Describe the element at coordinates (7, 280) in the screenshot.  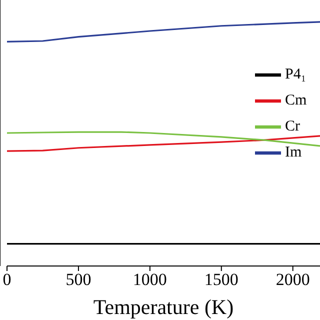
I see `x-tick-label: 0` at that location.